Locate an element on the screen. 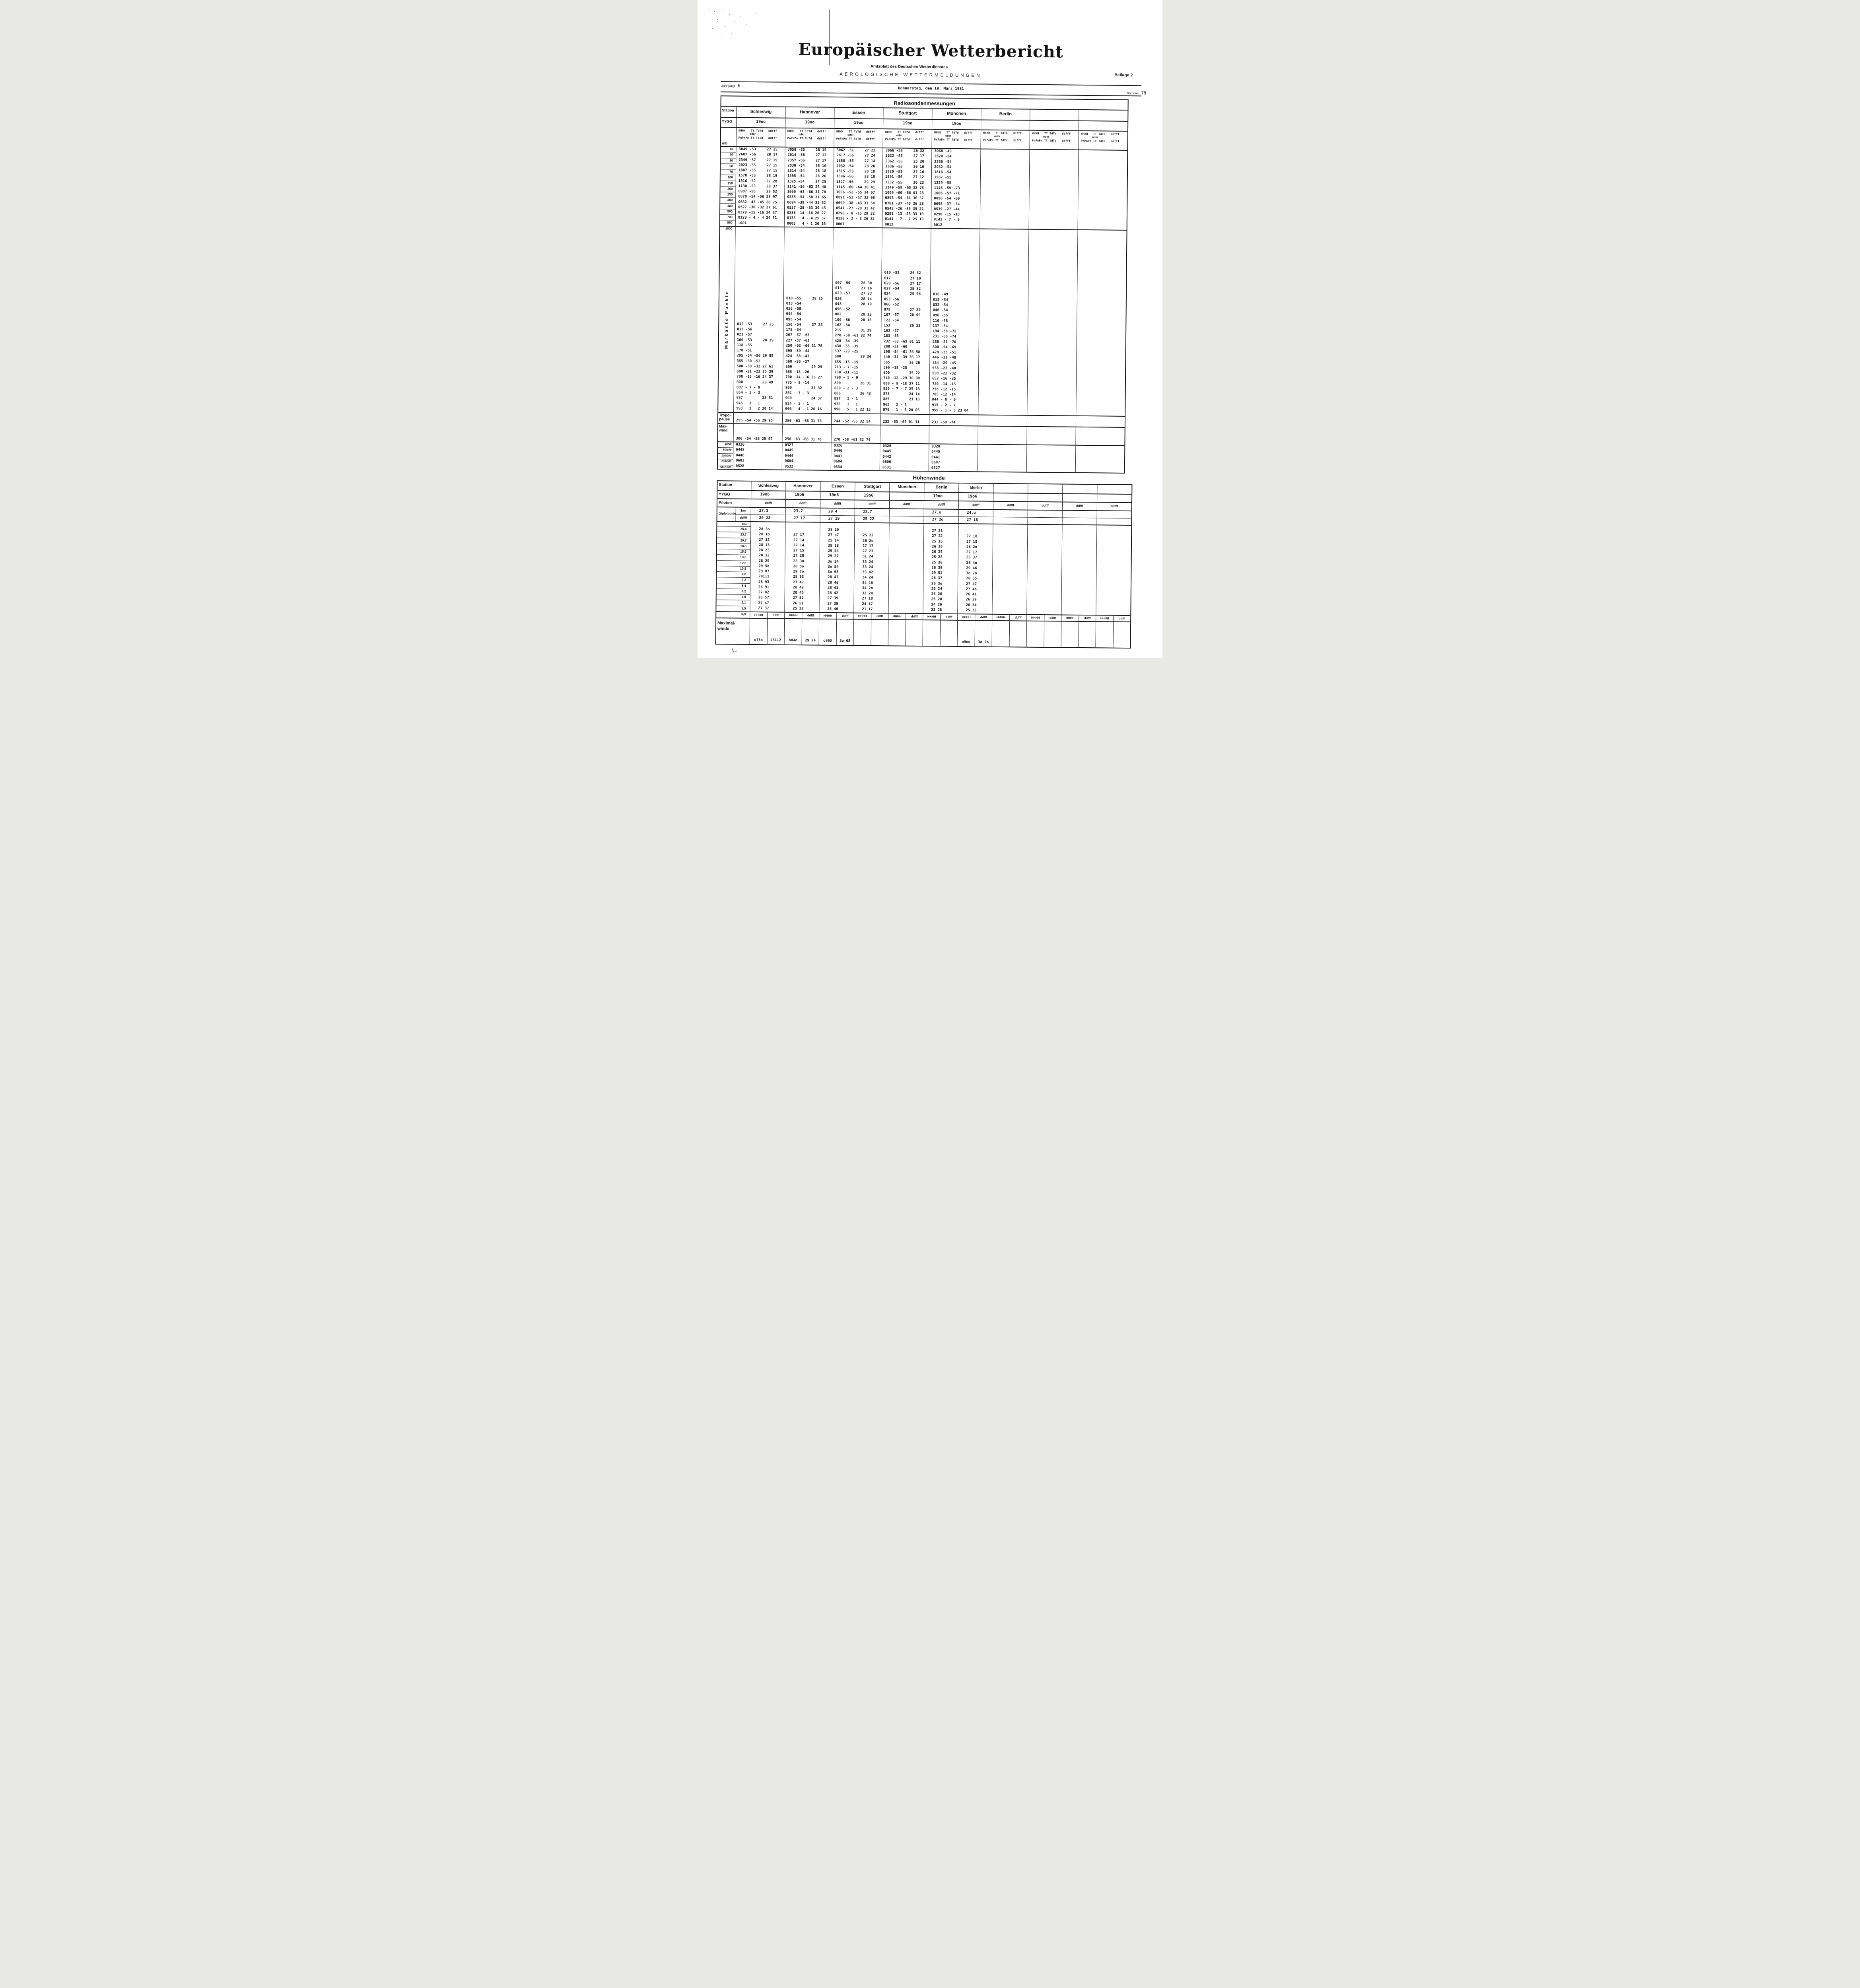 Image resolution: width=1860 pixels, height=1988 pixels. gipfel-ddfff-value: 27 2o is located at coordinates (938, 519).